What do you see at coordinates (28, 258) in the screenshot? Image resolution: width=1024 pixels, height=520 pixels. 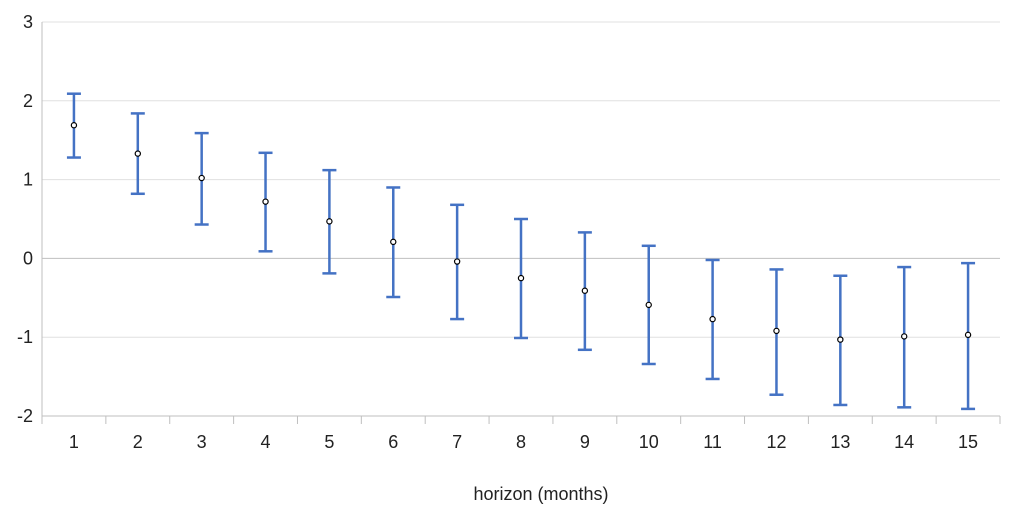 I see `y-tick-label: 0` at bounding box center [28, 258].